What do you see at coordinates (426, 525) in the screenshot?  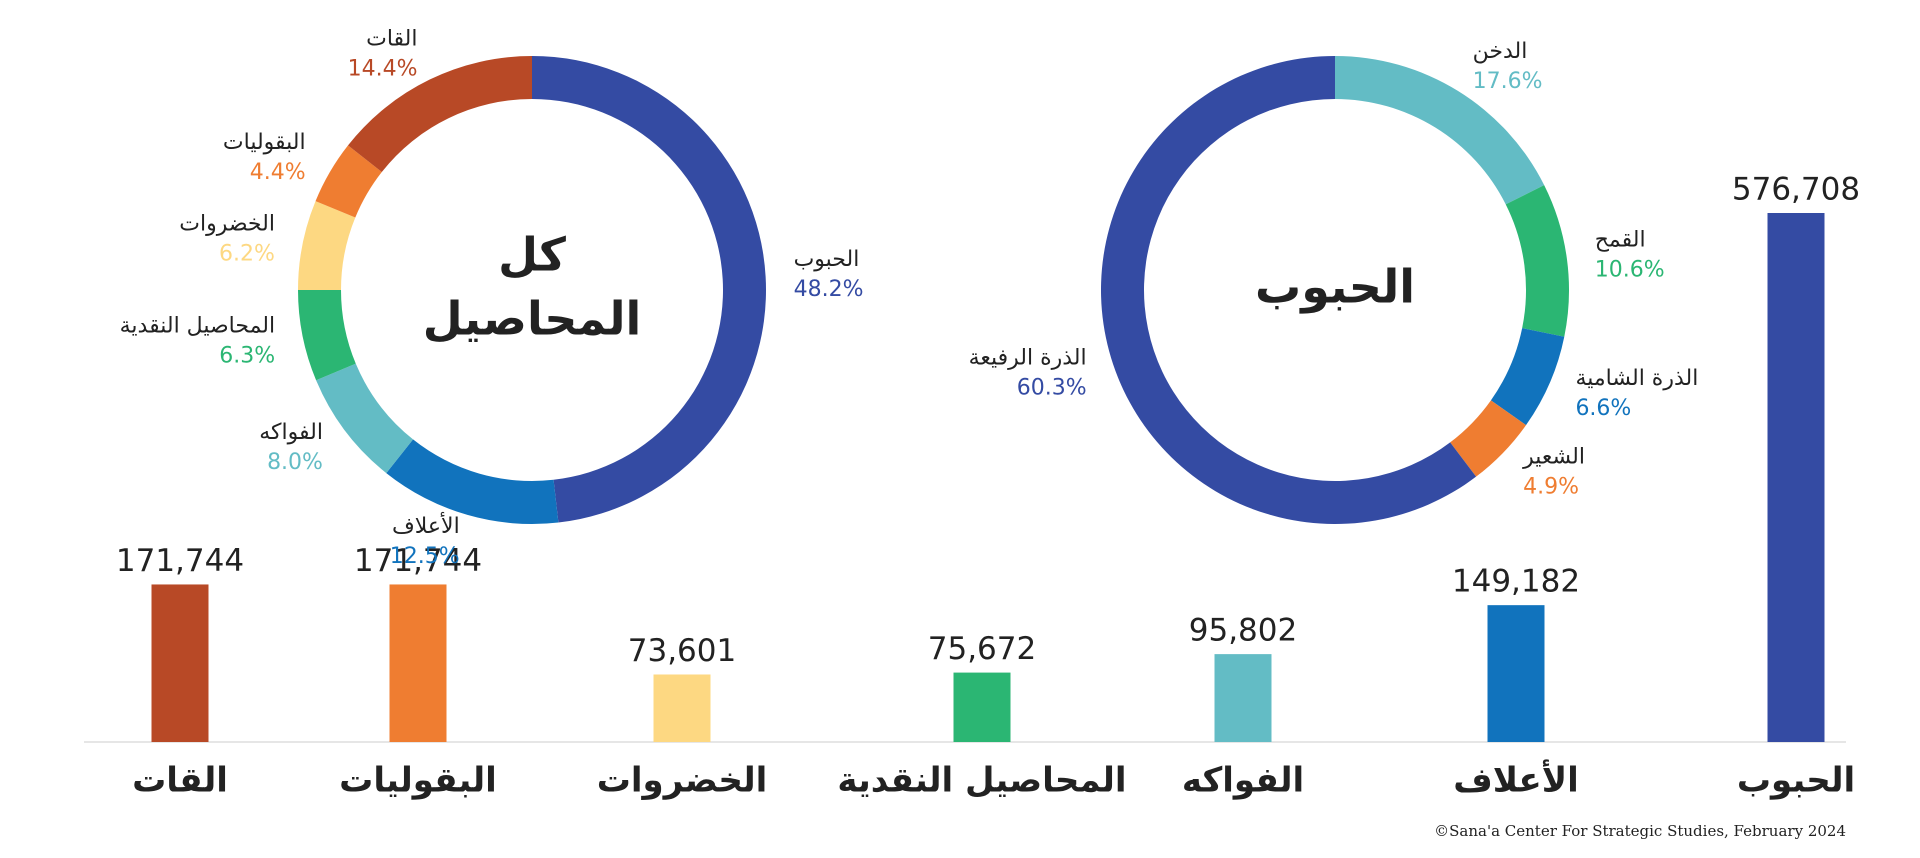 I see `segment-name: الأعلاف` at bounding box center [426, 525].